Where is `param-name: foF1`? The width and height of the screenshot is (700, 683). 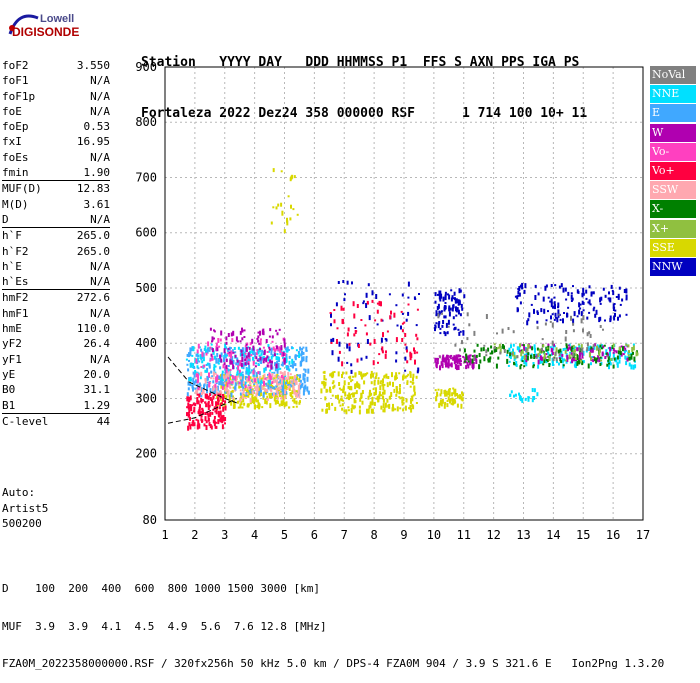 param-name: foF1 is located at coordinates (15, 81).